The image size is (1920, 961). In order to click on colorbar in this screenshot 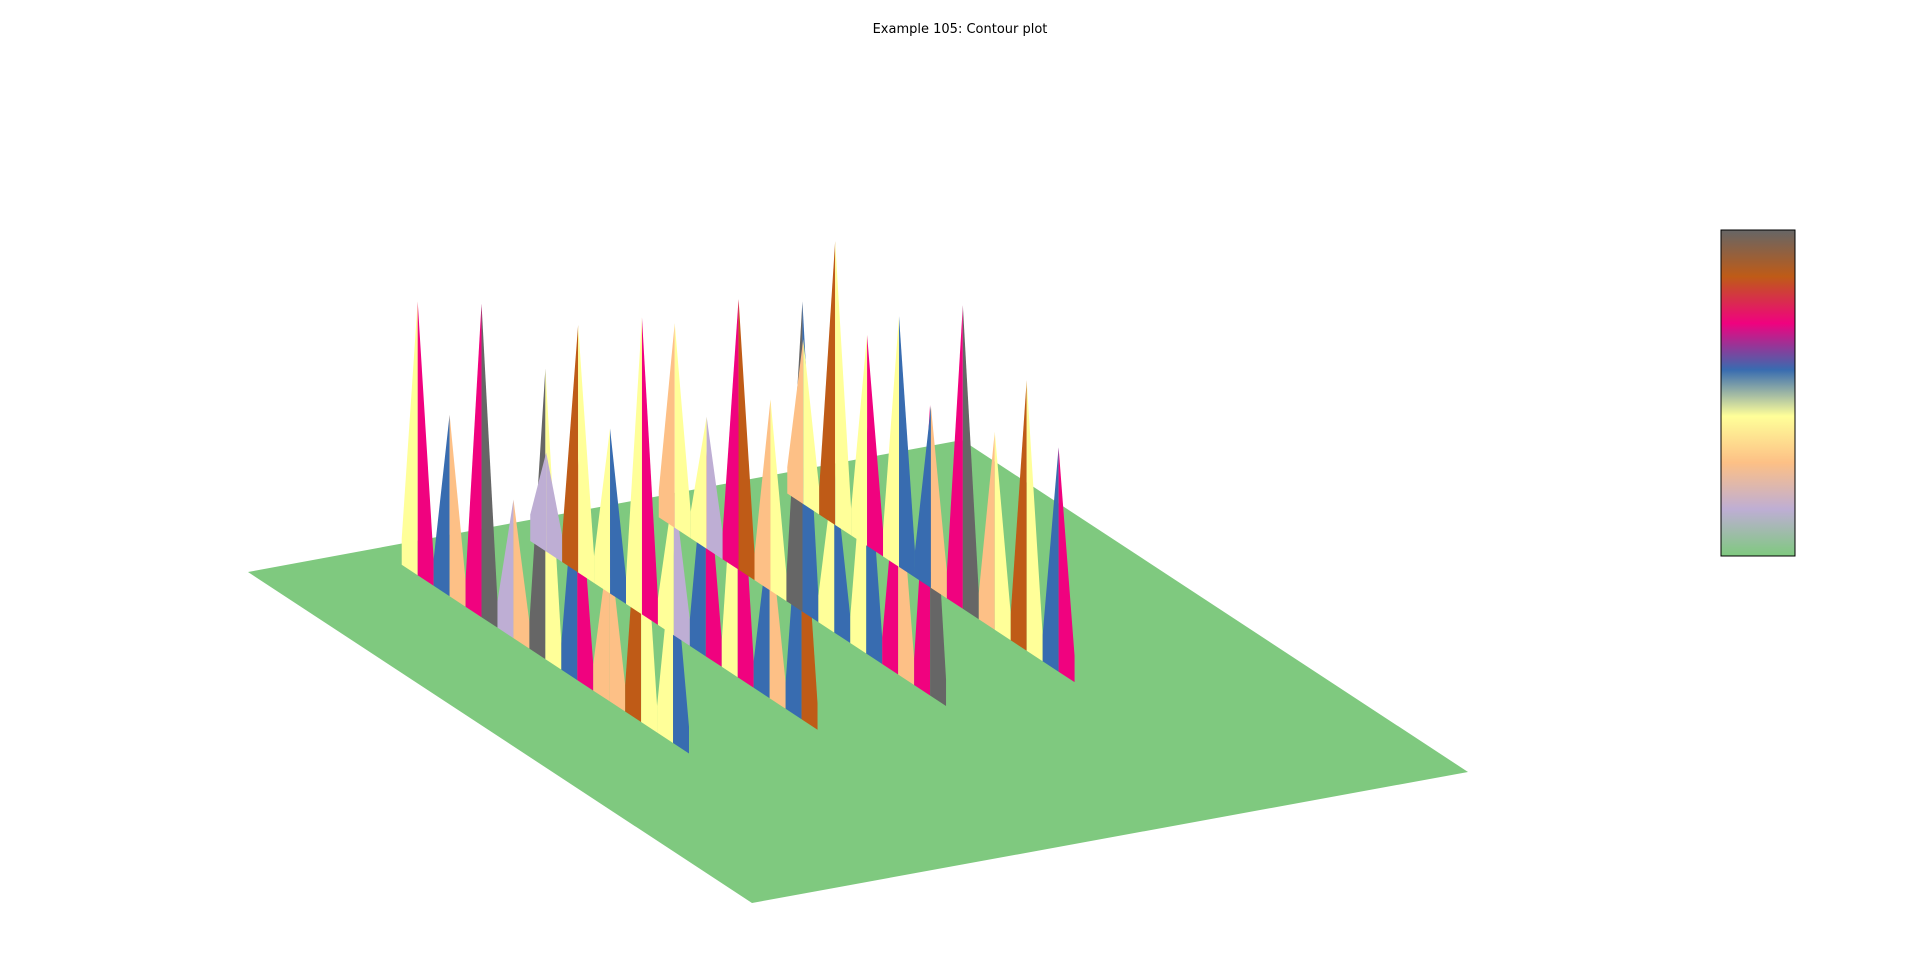, I will do `click(1758, 393)`.